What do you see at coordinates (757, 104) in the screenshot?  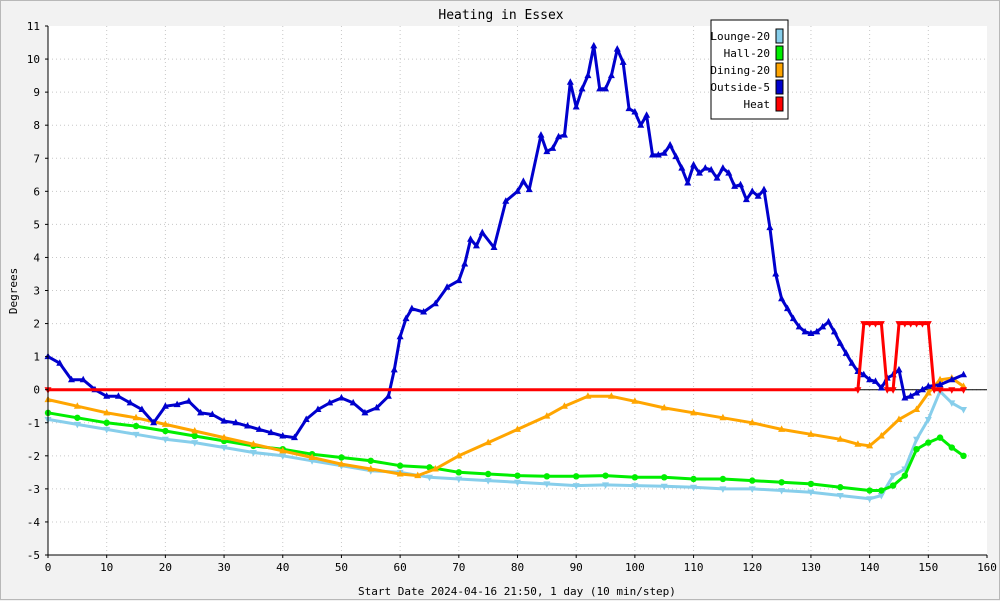 I see `legend-label-heat: Heat` at bounding box center [757, 104].